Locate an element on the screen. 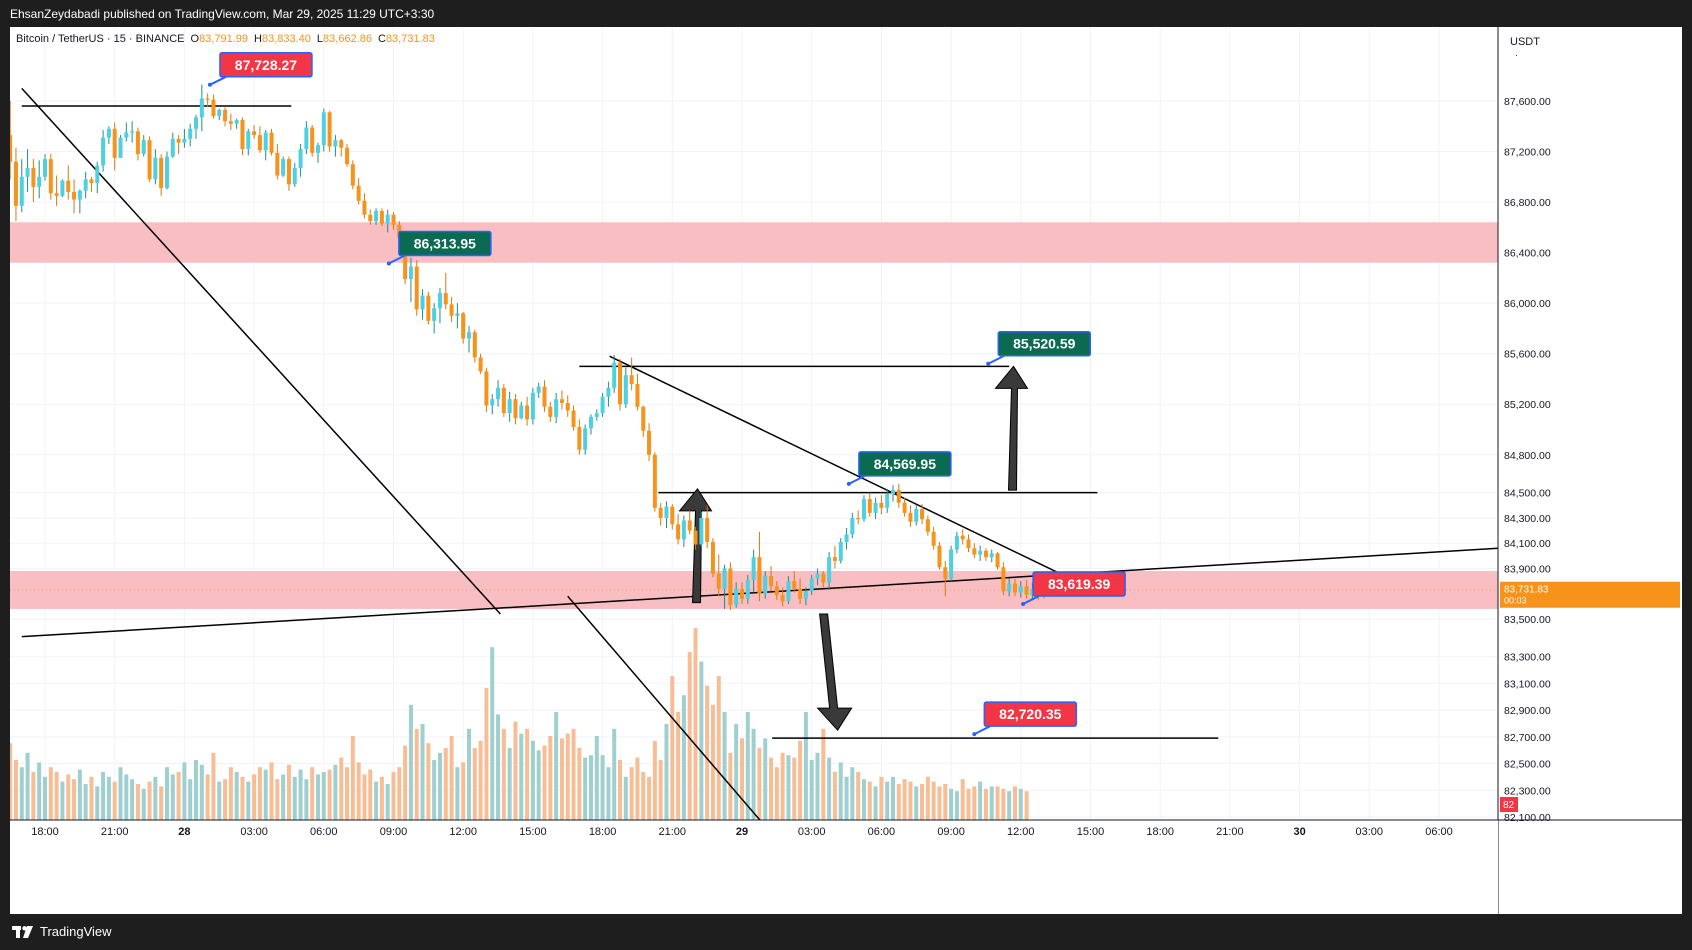 This screenshot has height=950, width=1692. ohlc-open: 83,791.99 is located at coordinates (223, 39).